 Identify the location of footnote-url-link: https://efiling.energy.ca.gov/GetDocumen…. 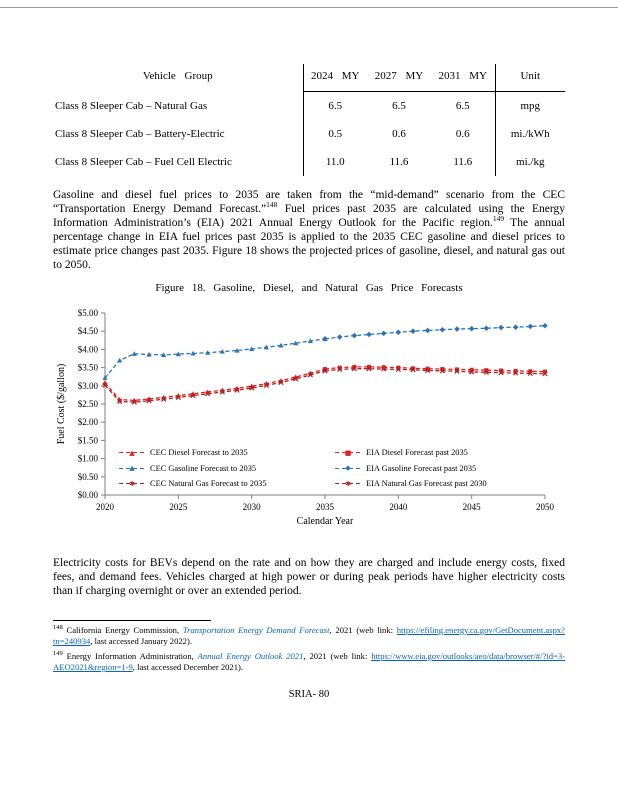
(309, 635).